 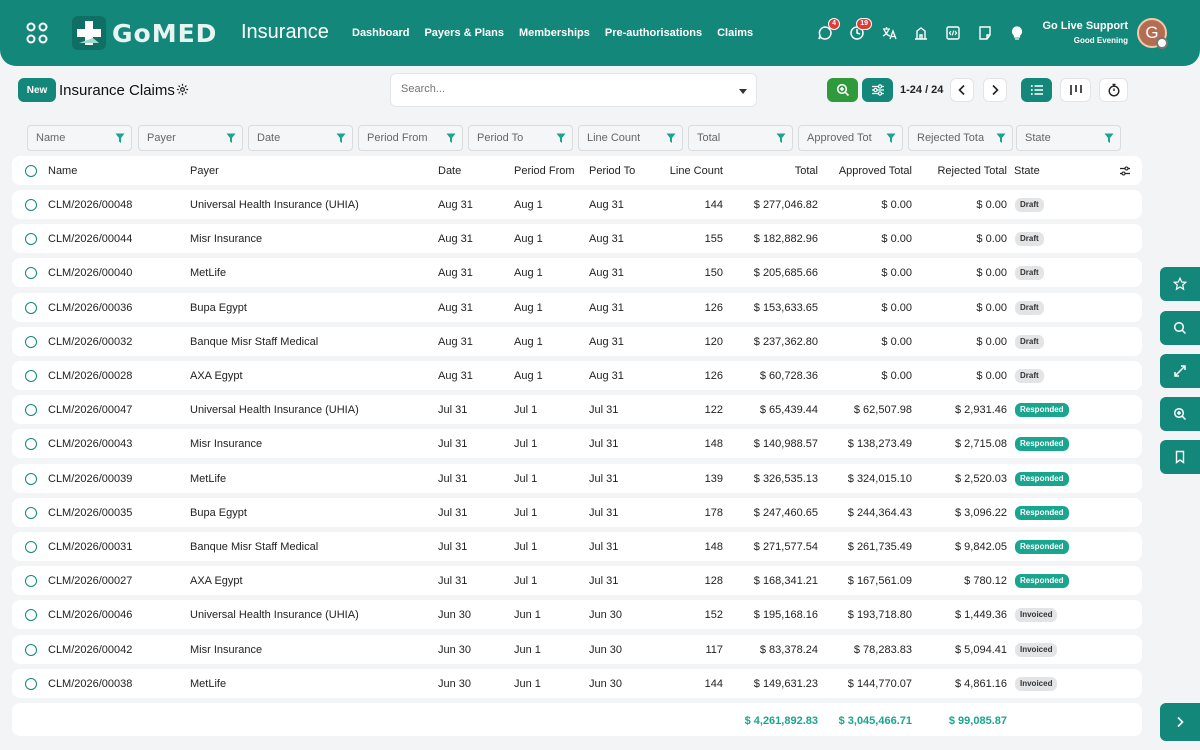 I want to click on next-page-button, so click(x=995, y=90).